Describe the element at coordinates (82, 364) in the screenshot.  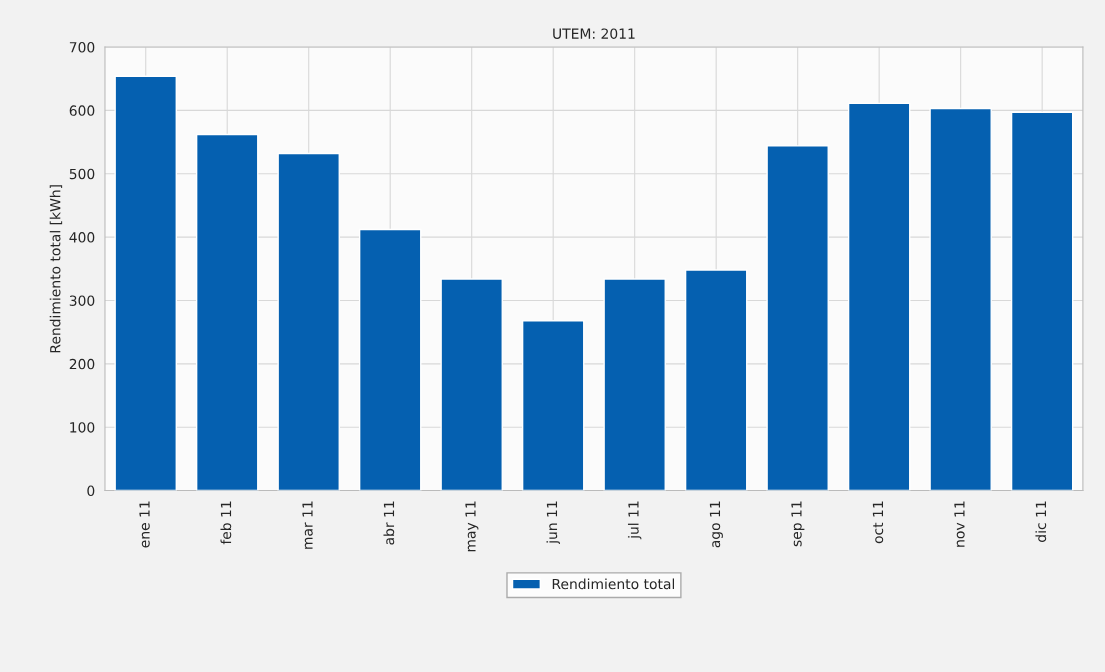
I see `y-tick-label: 200` at that location.